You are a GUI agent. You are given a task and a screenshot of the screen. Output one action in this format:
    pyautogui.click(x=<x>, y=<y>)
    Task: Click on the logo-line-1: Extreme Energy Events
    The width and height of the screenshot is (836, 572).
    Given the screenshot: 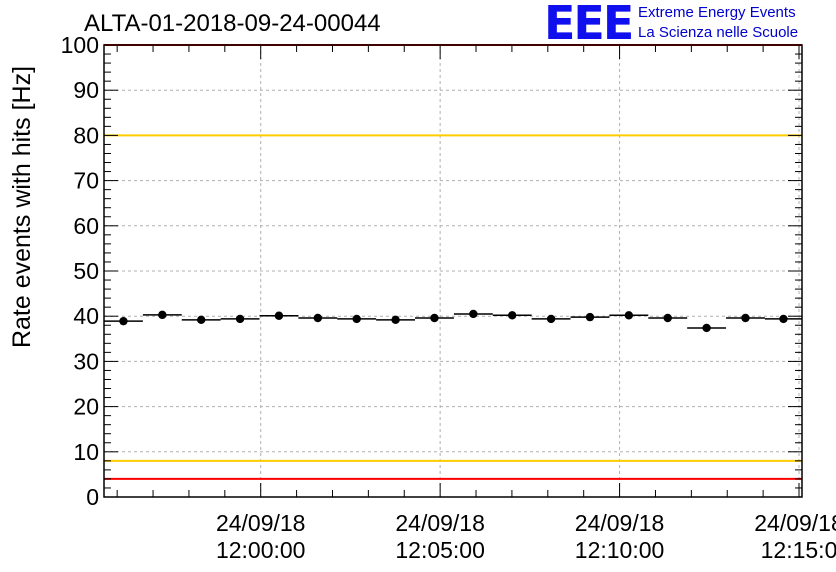 What is the action you would take?
    pyautogui.click(x=717, y=12)
    